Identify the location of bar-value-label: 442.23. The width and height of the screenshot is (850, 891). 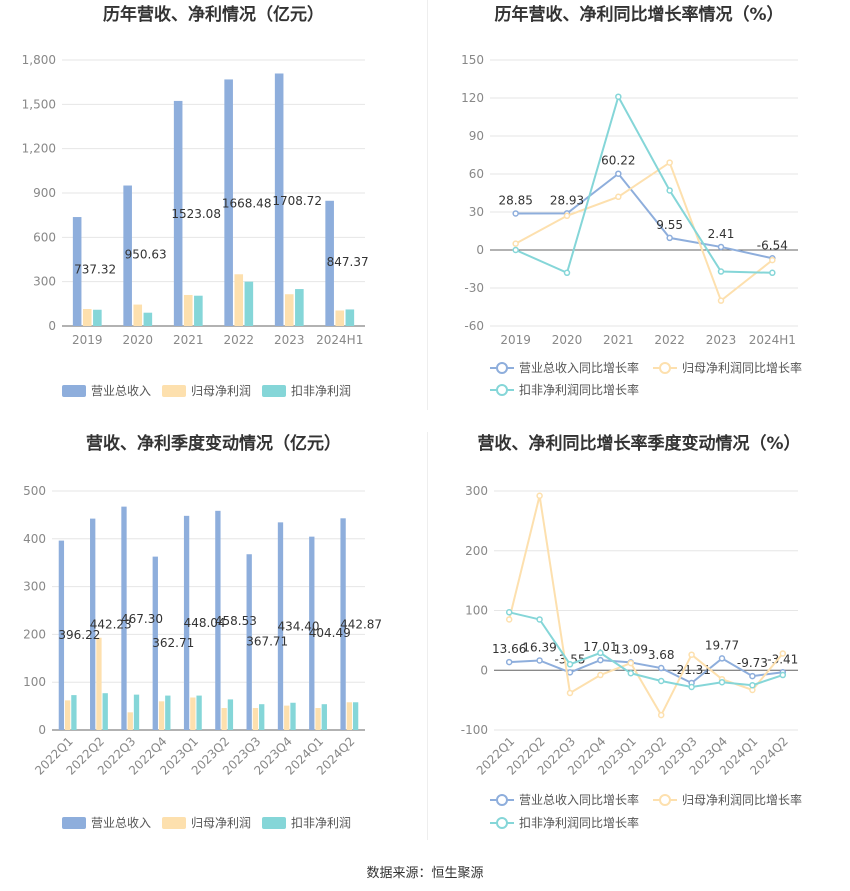
(111, 625).